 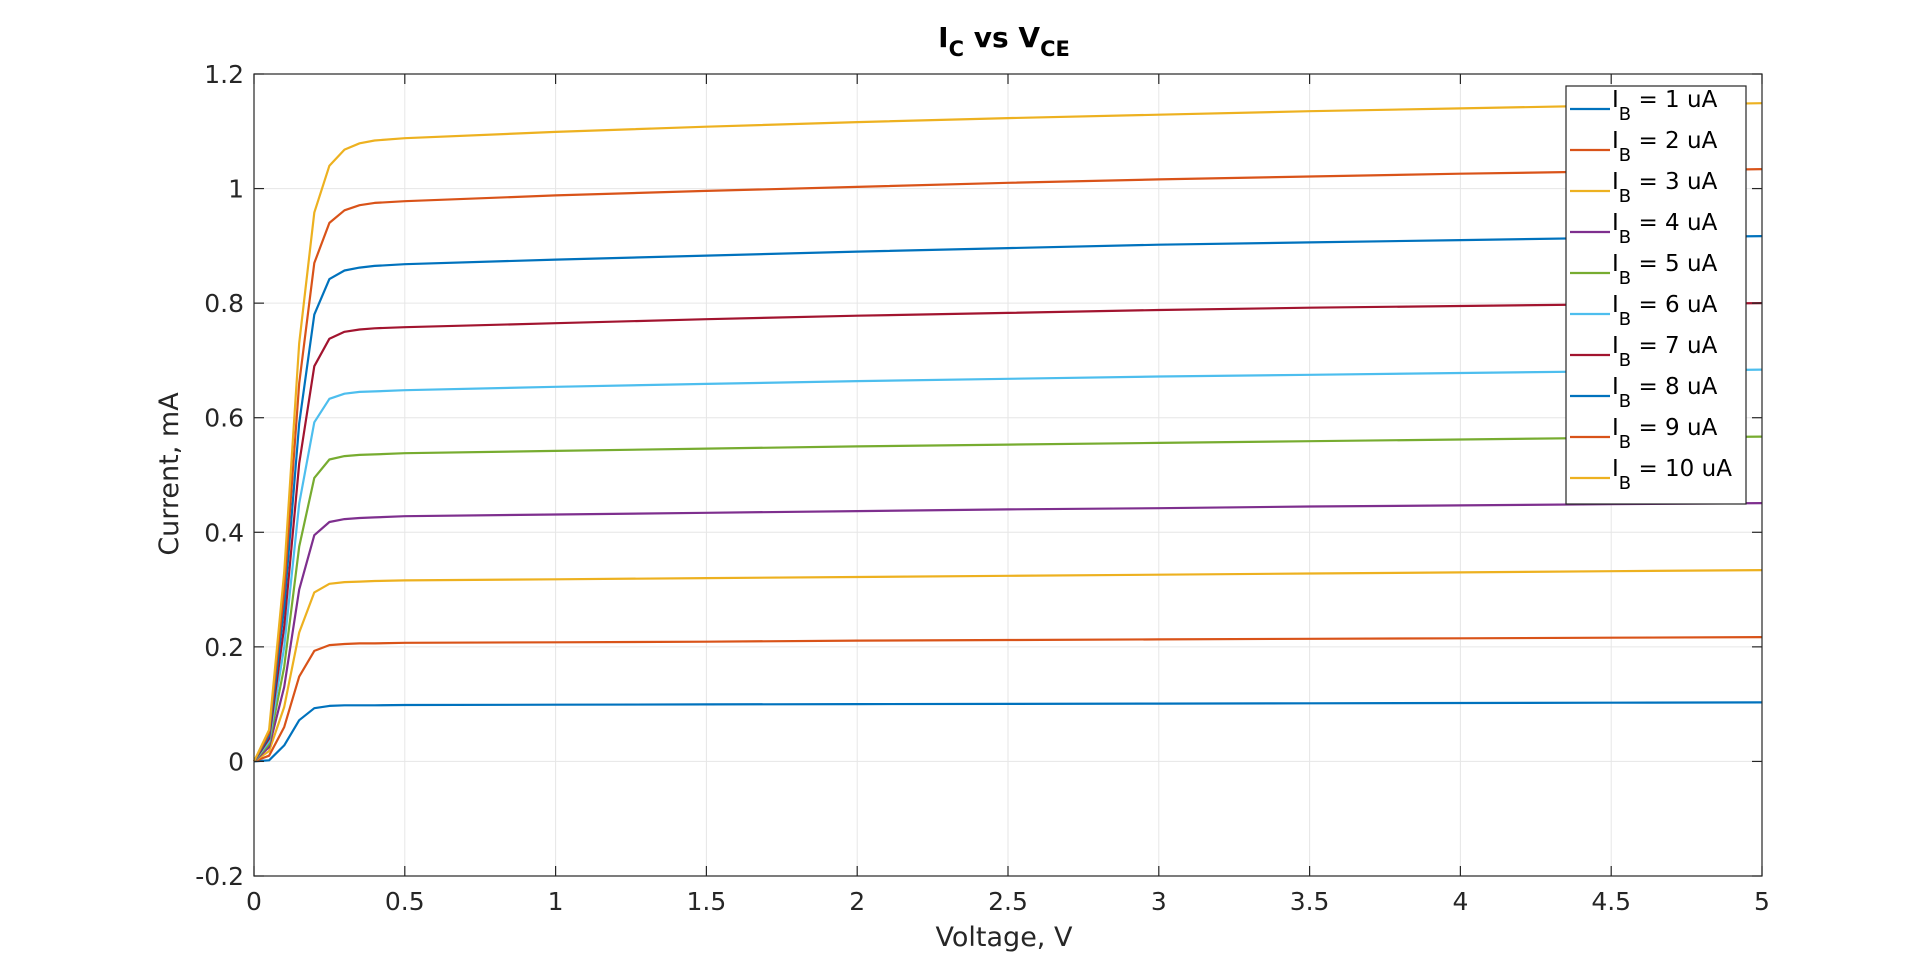 I want to click on y-tick-label: 0.2, so click(x=224, y=647).